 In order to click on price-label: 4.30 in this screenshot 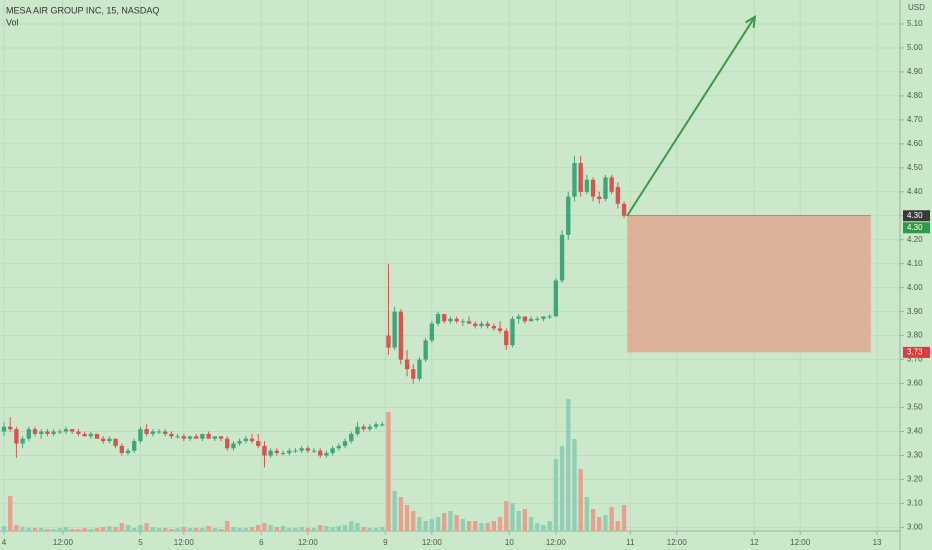, I will do `click(915, 227)`.